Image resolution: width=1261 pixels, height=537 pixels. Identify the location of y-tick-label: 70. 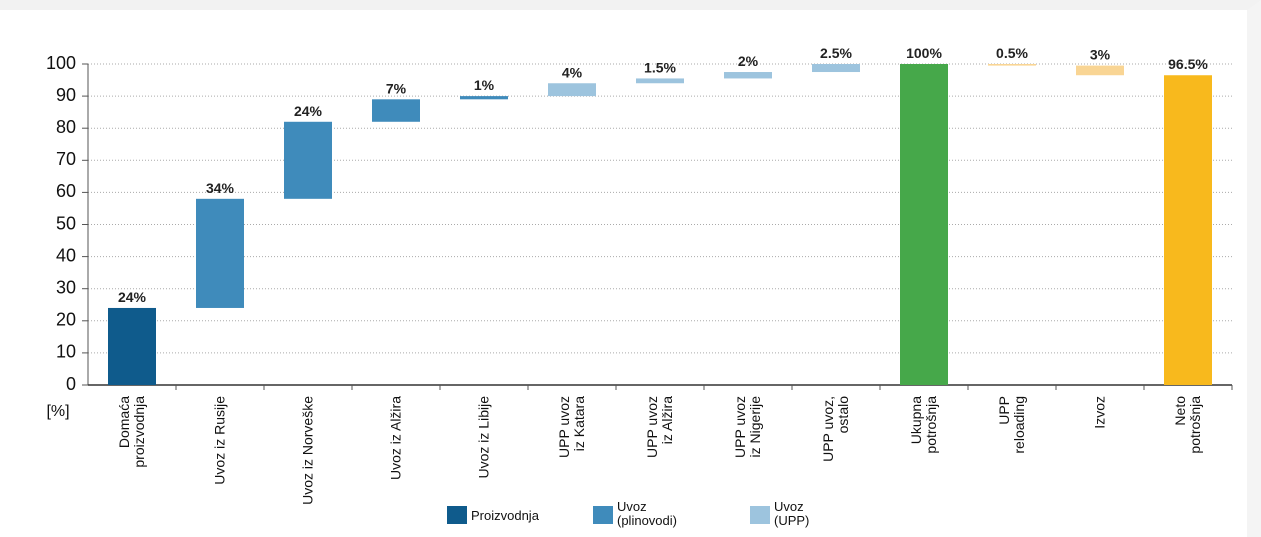
(66, 159).